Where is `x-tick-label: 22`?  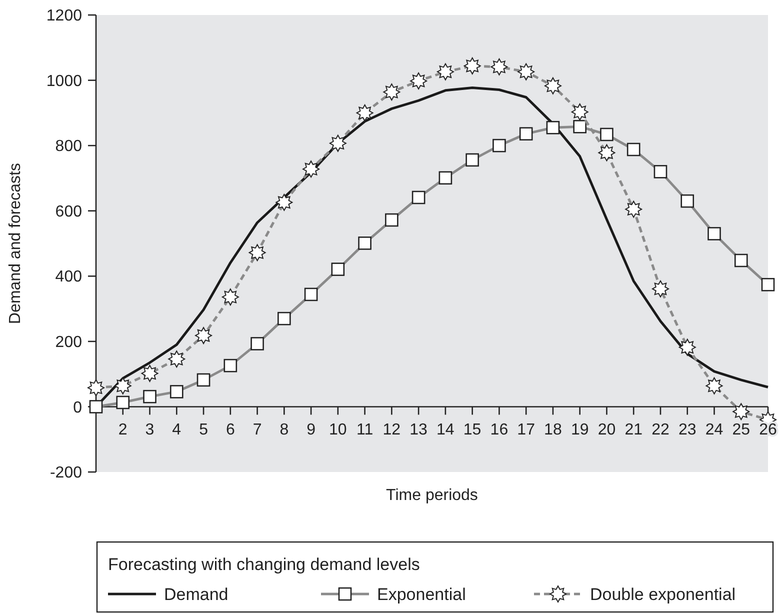
x-tick-label: 22 is located at coordinates (661, 430).